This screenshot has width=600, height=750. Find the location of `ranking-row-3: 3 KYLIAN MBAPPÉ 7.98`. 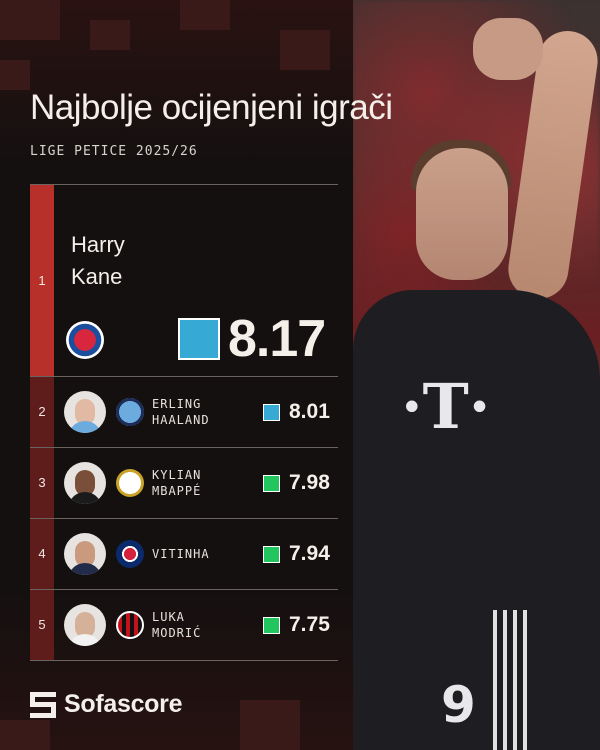

ranking-row-3: 3 KYLIAN MBAPPÉ 7.98 is located at coordinates (184, 482).